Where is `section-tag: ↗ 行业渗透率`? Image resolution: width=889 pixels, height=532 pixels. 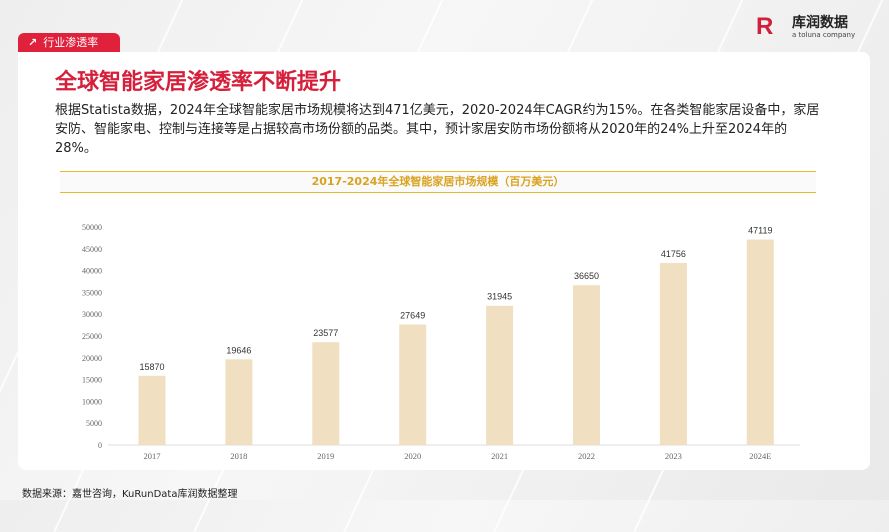
section-tag: ↗ 行业渗透率 is located at coordinates (69, 43).